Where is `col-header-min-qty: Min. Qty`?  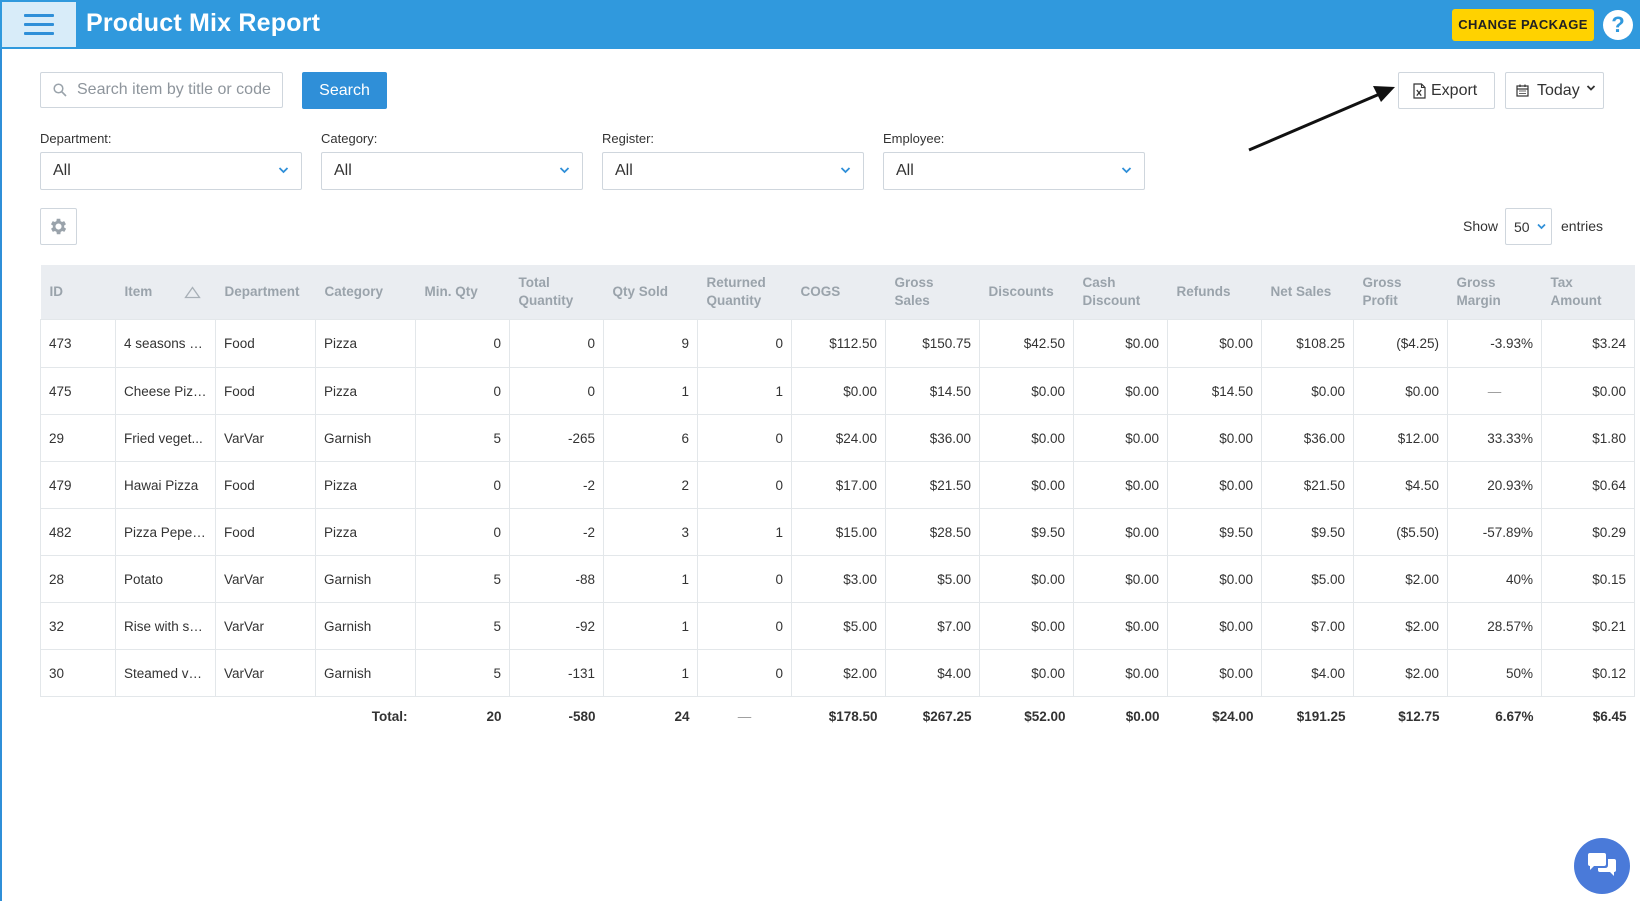
col-header-min-qty: Min. Qty is located at coordinates (462, 292).